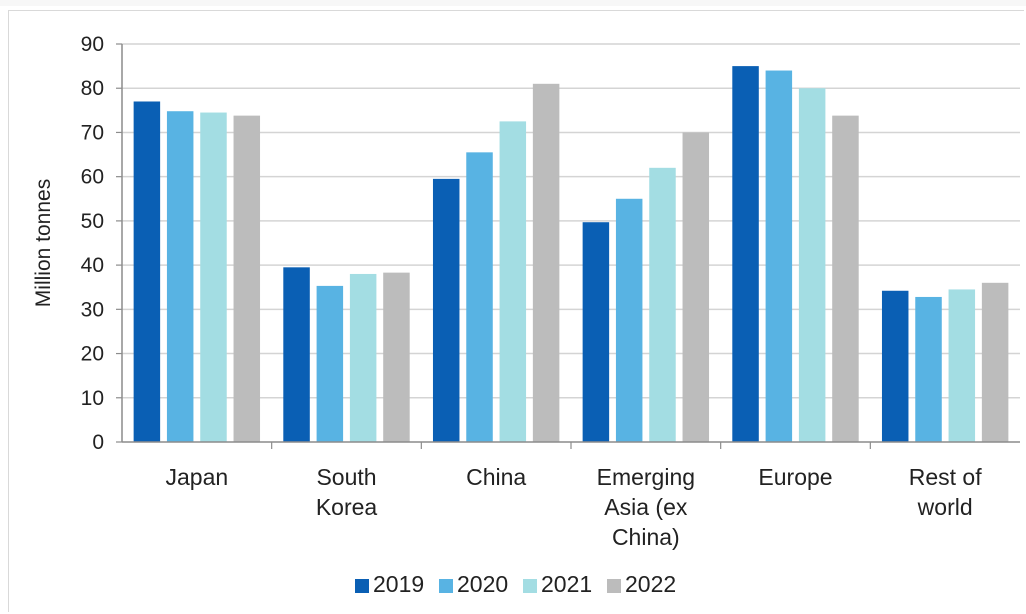 The width and height of the screenshot is (1026, 614). I want to click on x-tick-label: Rest of world, so click(945, 492).